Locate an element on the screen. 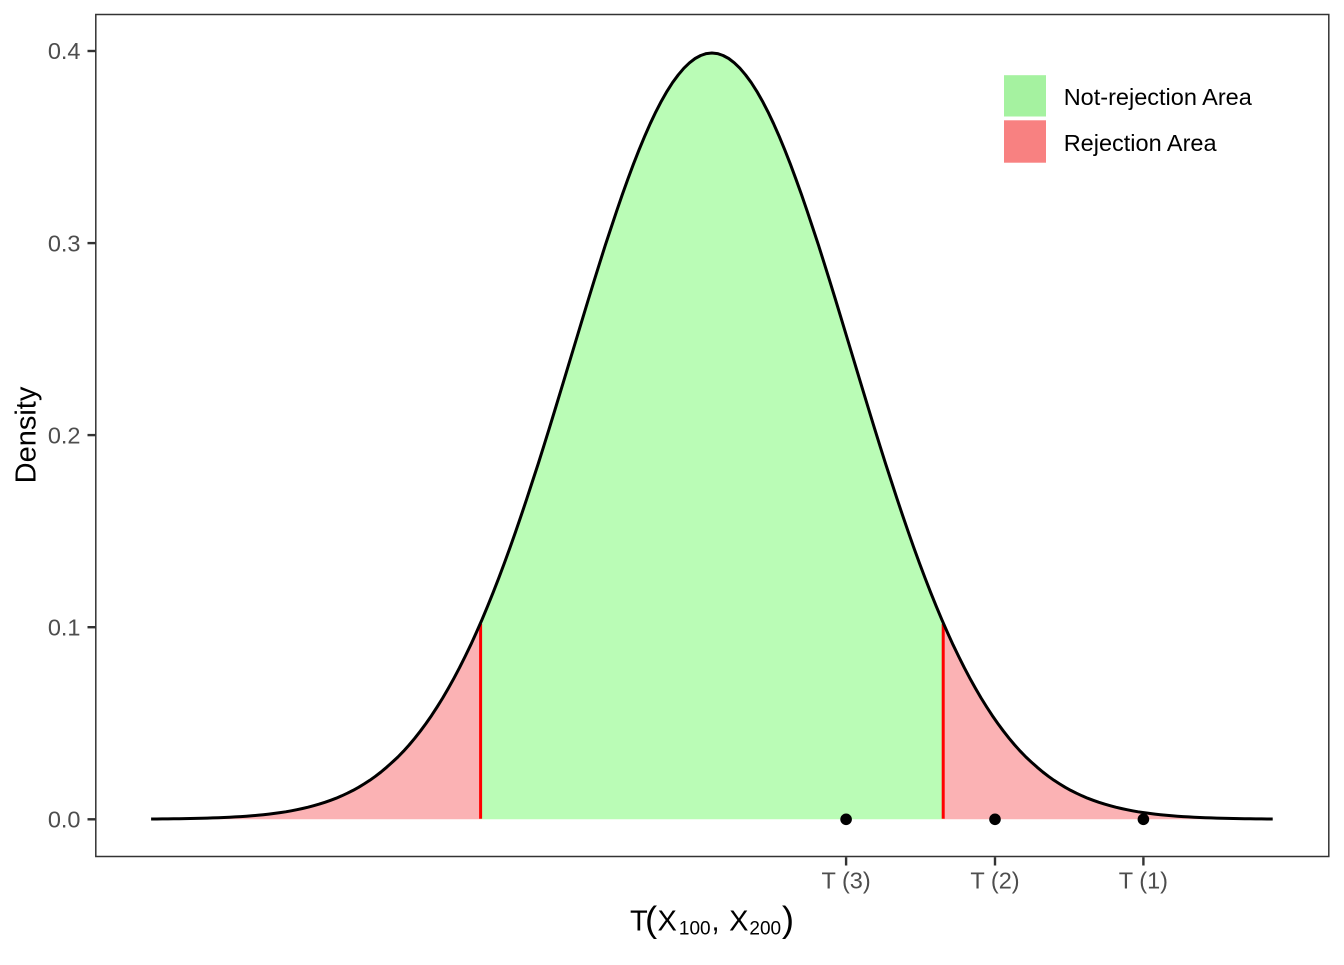  svg-text: T is located at coordinates (639, 922).